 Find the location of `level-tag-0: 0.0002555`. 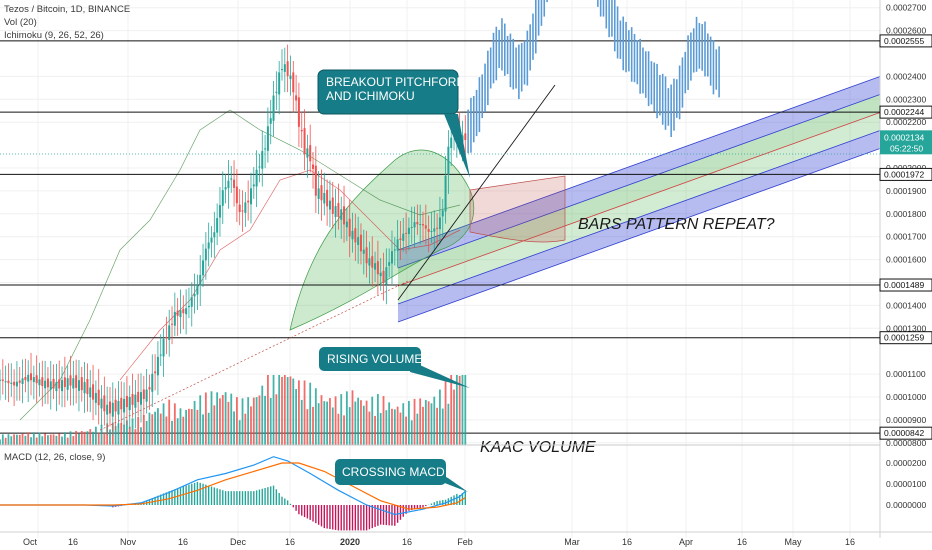

level-tag-0: 0.0002555 is located at coordinates (904, 41).